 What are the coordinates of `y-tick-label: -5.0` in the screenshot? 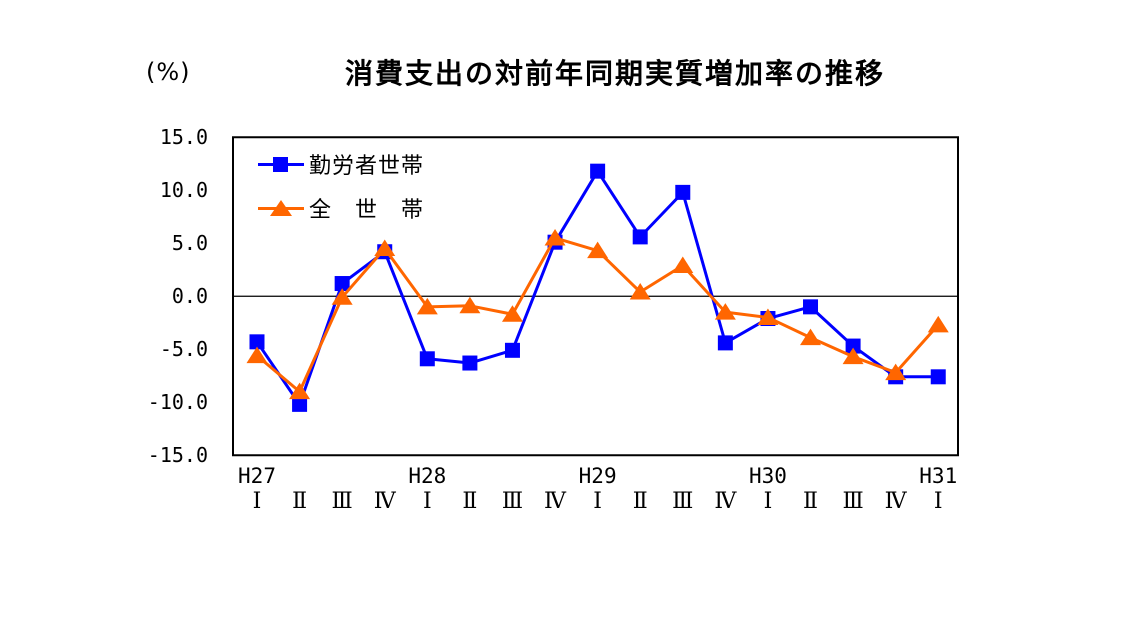 It's located at (183, 349).